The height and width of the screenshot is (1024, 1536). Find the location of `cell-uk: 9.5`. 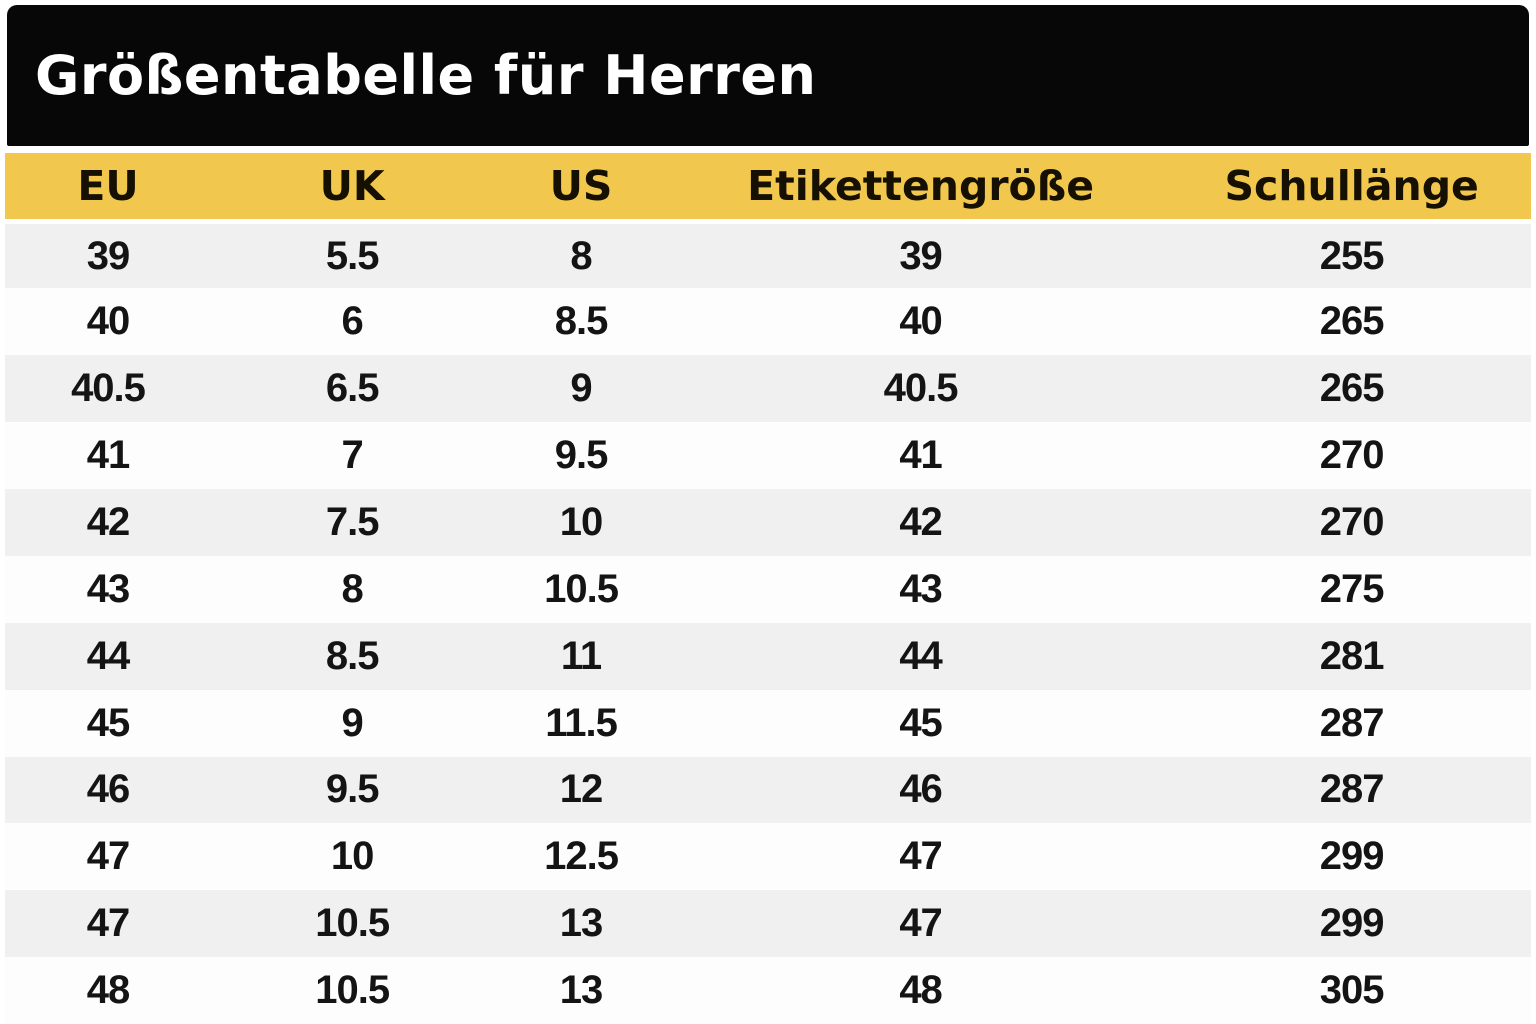

cell-uk: 9.5 is located at coordinates (352, 789).